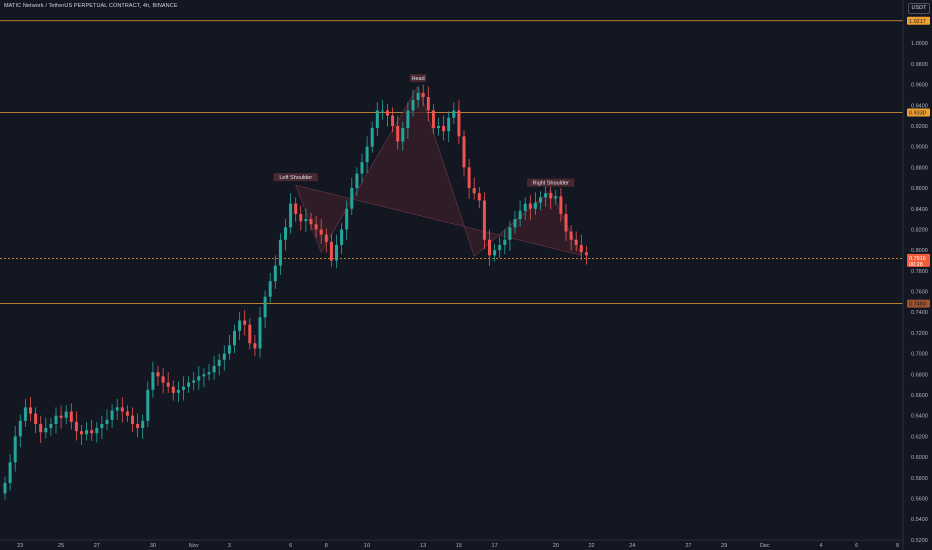 This screenshot has height=550, width=932. What do you see at coordinates (153, 546) in the screenshot?
I see `x-tick-label: 30` at bounding box center [153, 546].